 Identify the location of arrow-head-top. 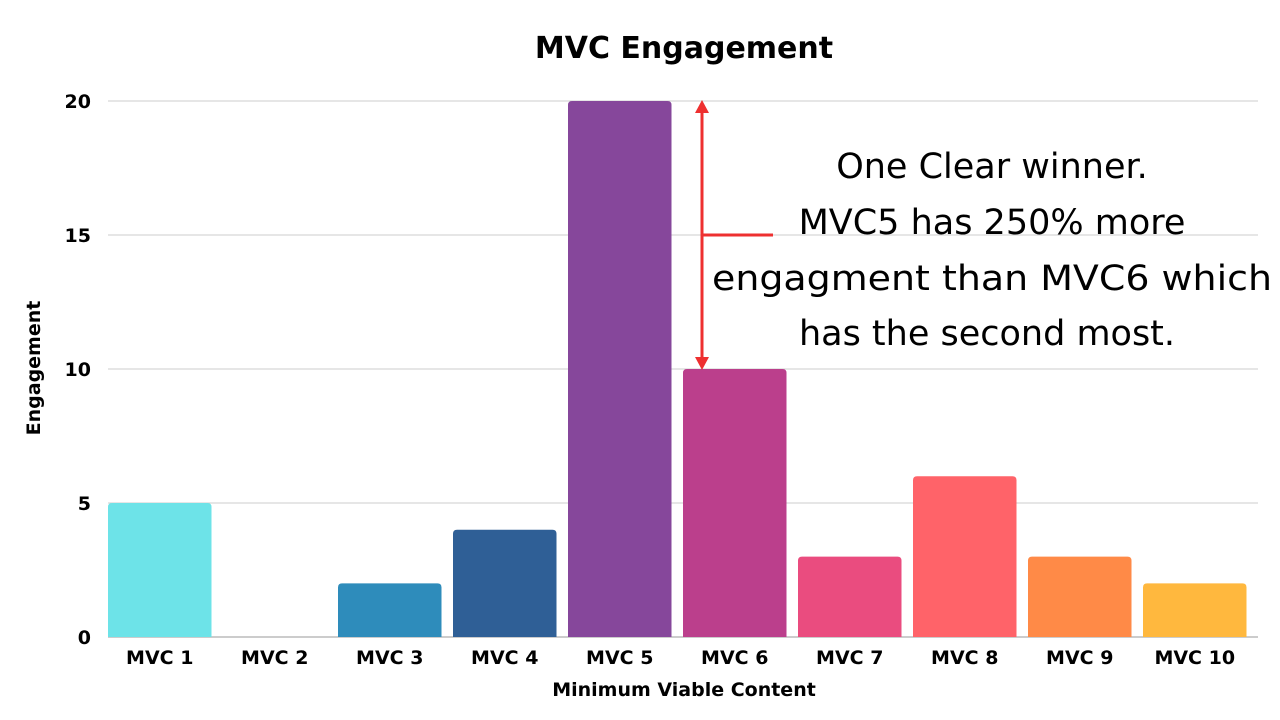
(702, 106).